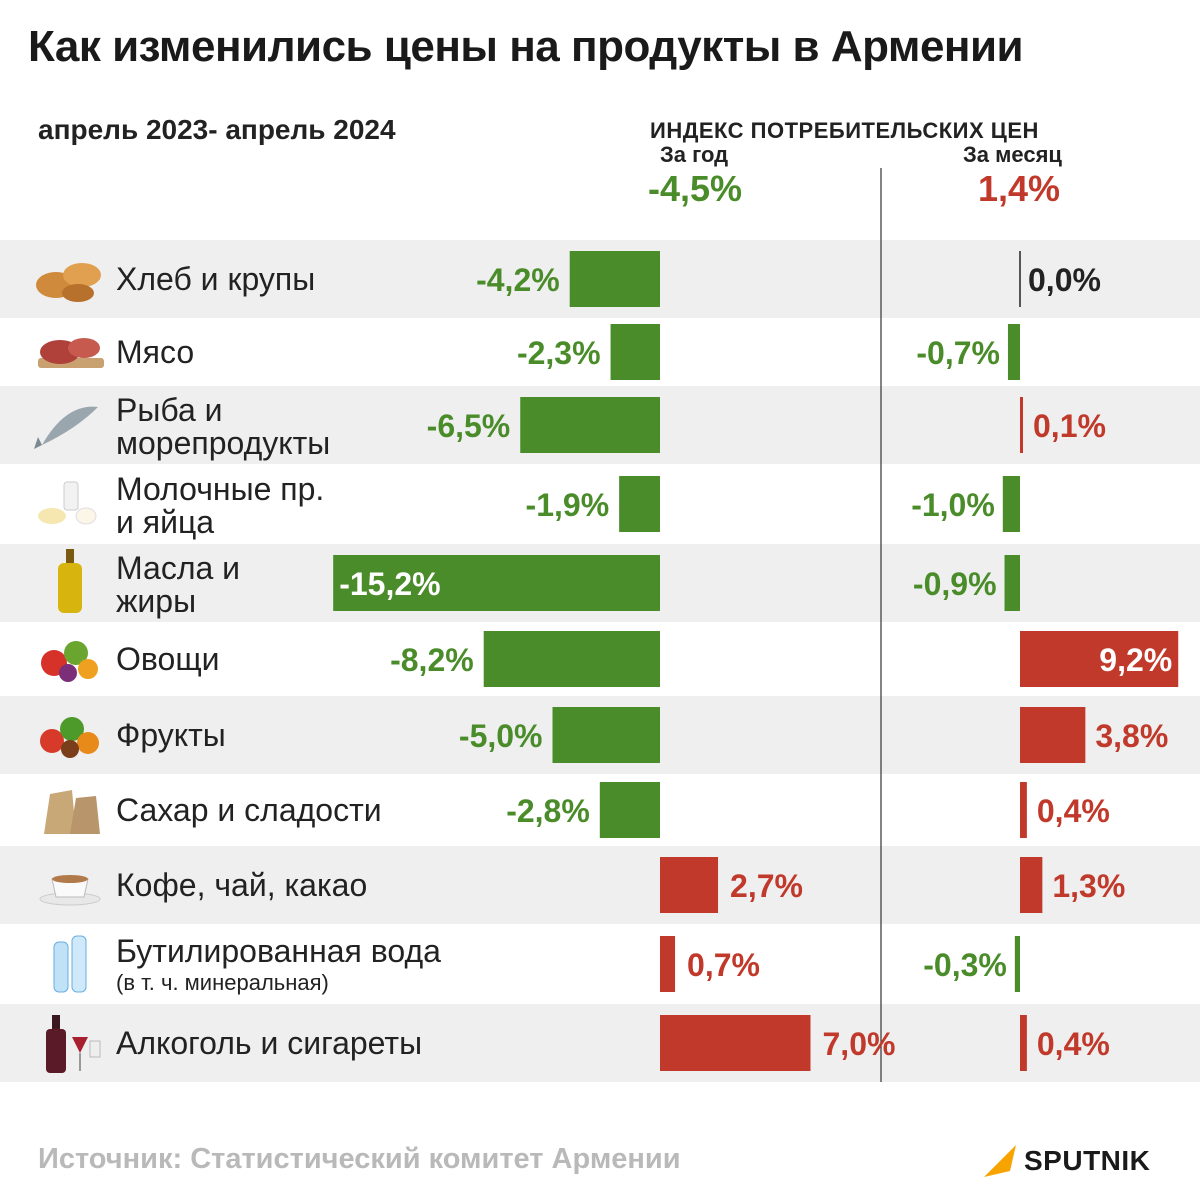 The height and width of the screenshot is (1200, 1200). Describe the element at coordinates (56, 1051) in the screenshot. I see `wine-bottle-shape` at that location.